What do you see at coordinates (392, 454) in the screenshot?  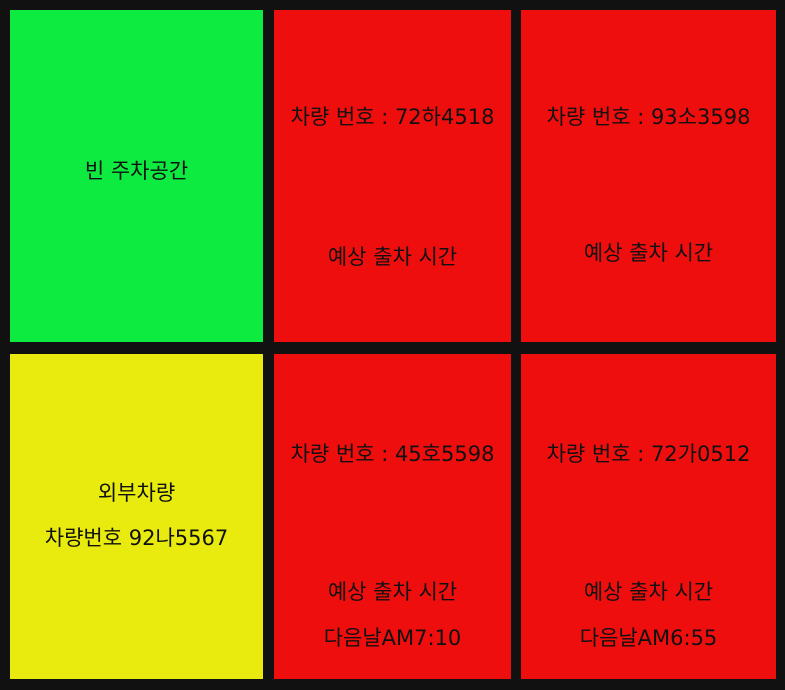 I see `vehicle-plate: 차량 번호 : 45호5598` at bounding box center [392, 454].